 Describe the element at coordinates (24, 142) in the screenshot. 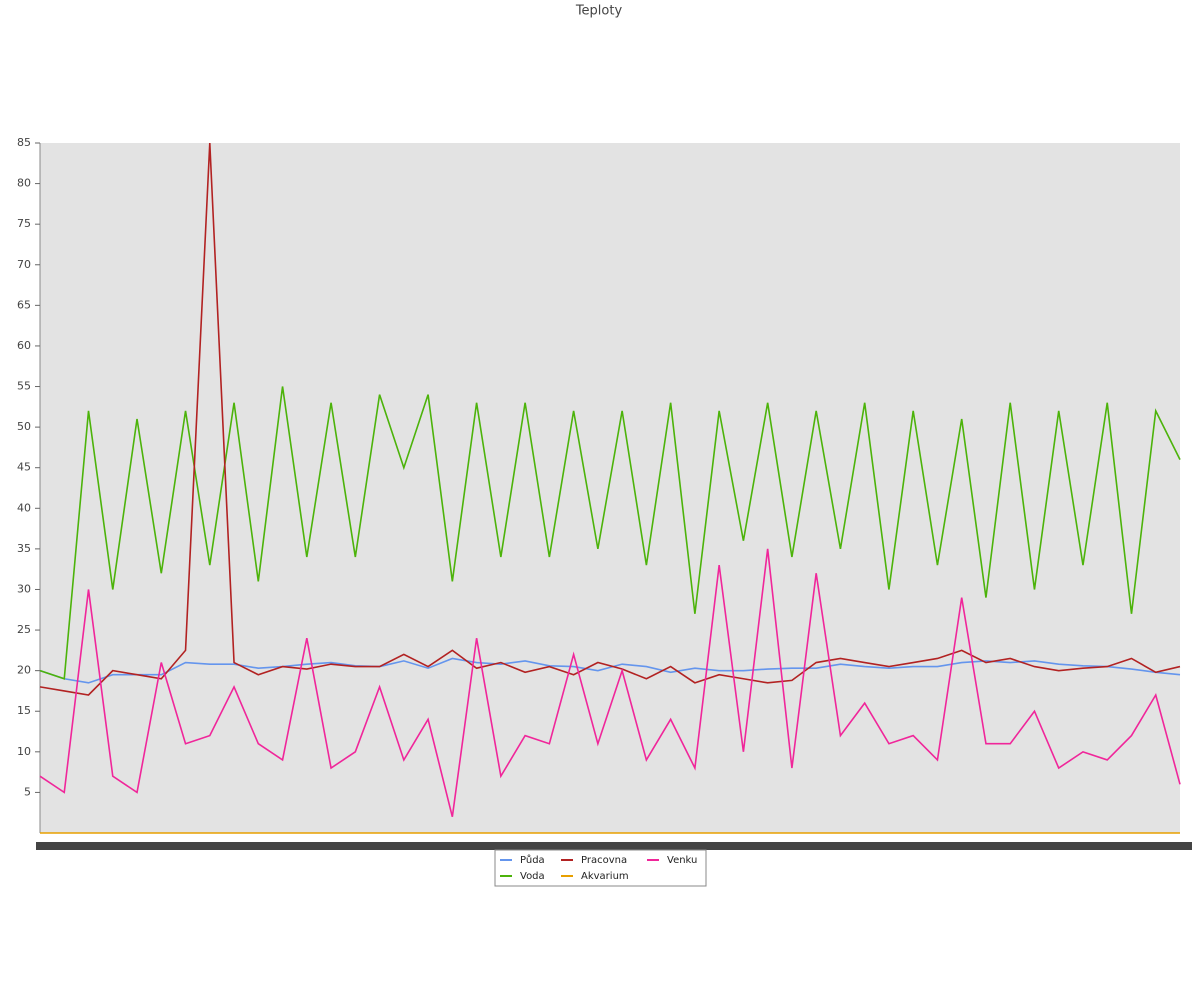

I see `y-tick-label: 85` at that location.